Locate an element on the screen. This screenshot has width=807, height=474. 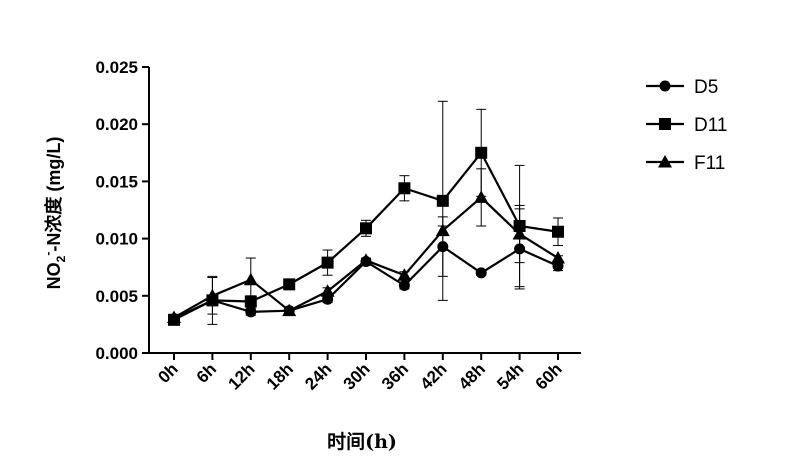
y-tick-label: 0.005 is located at coordinates (116, 296).